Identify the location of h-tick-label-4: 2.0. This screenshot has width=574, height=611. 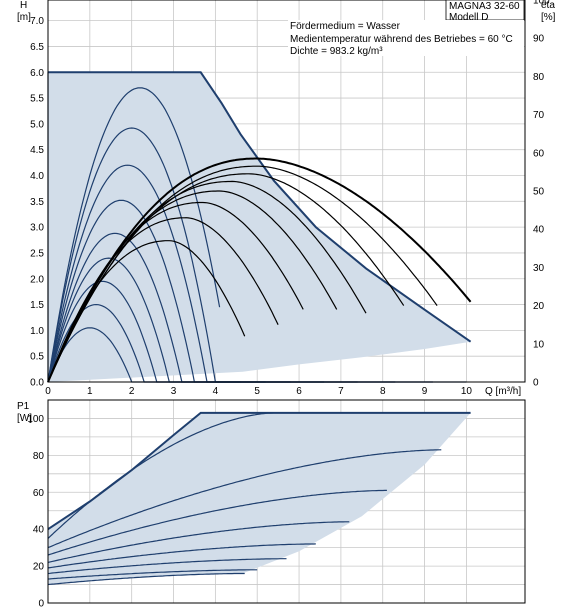
(37, 279).